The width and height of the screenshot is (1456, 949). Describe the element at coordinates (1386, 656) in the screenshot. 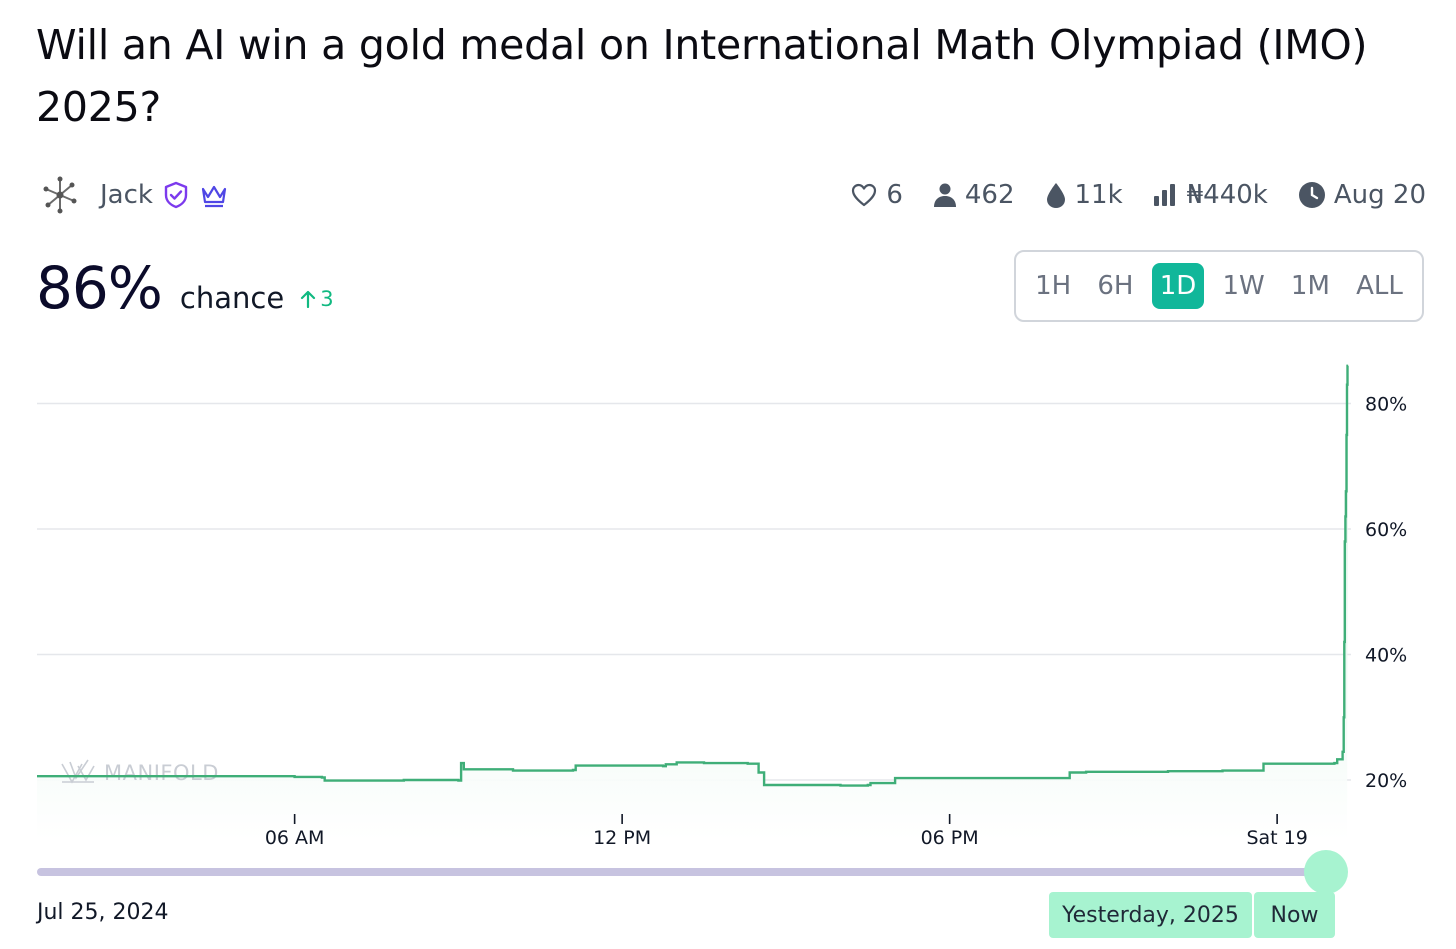

I see `y-tick-label: 40%` at that location.